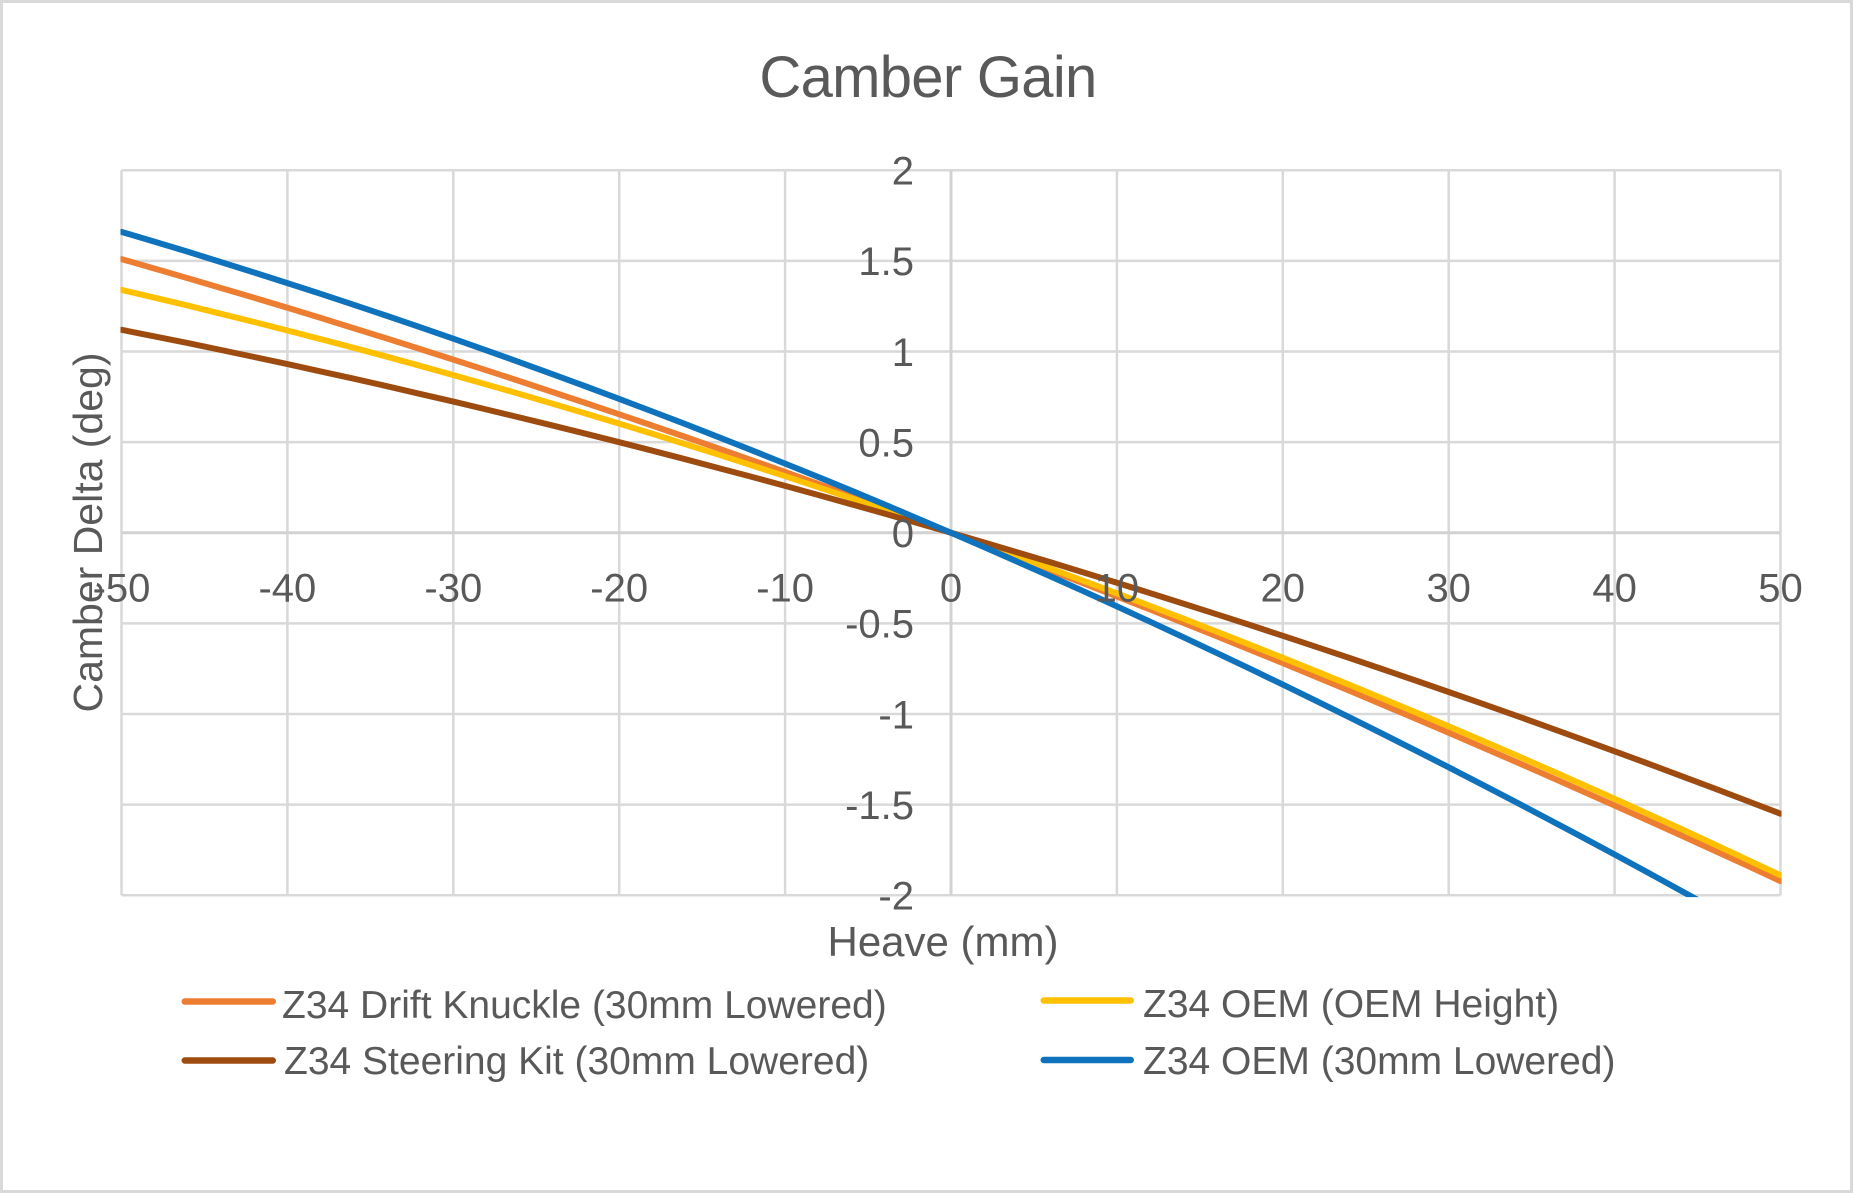 The image size is (1853, 1193). I want to click on svg-text: 20, so click(1283, 589).